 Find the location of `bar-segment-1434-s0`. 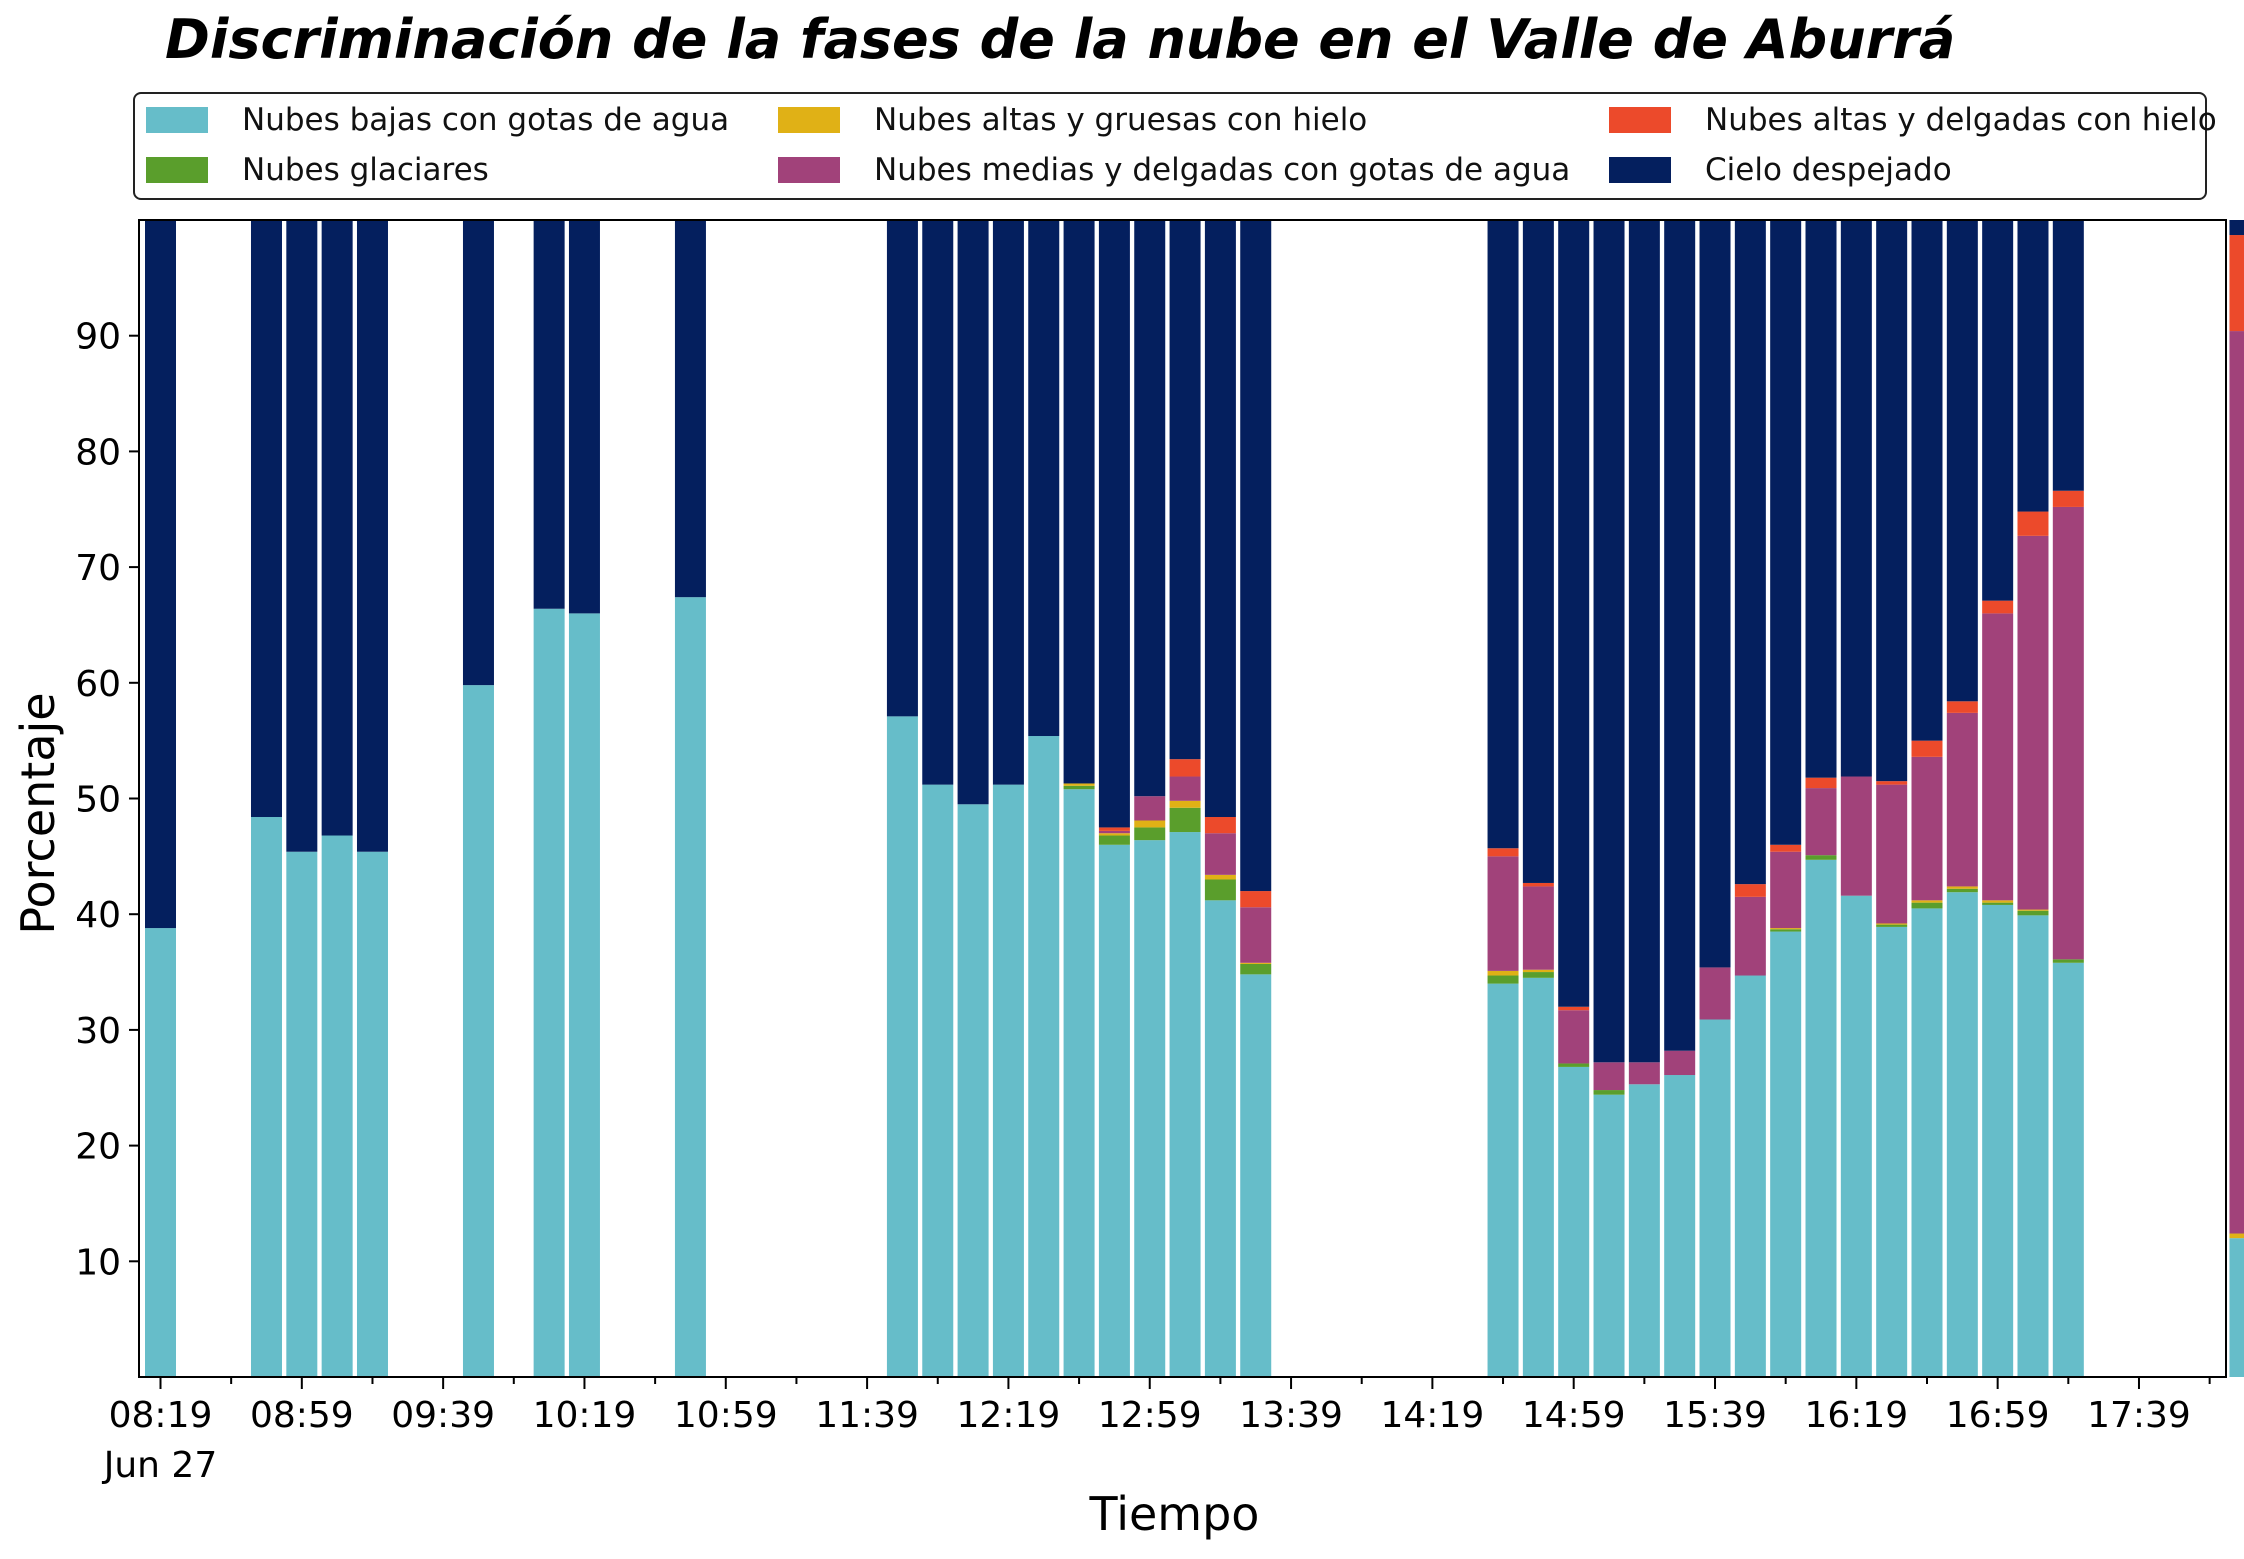

bar-segment-1434-s0 is located at coordinates (1750, 1176).